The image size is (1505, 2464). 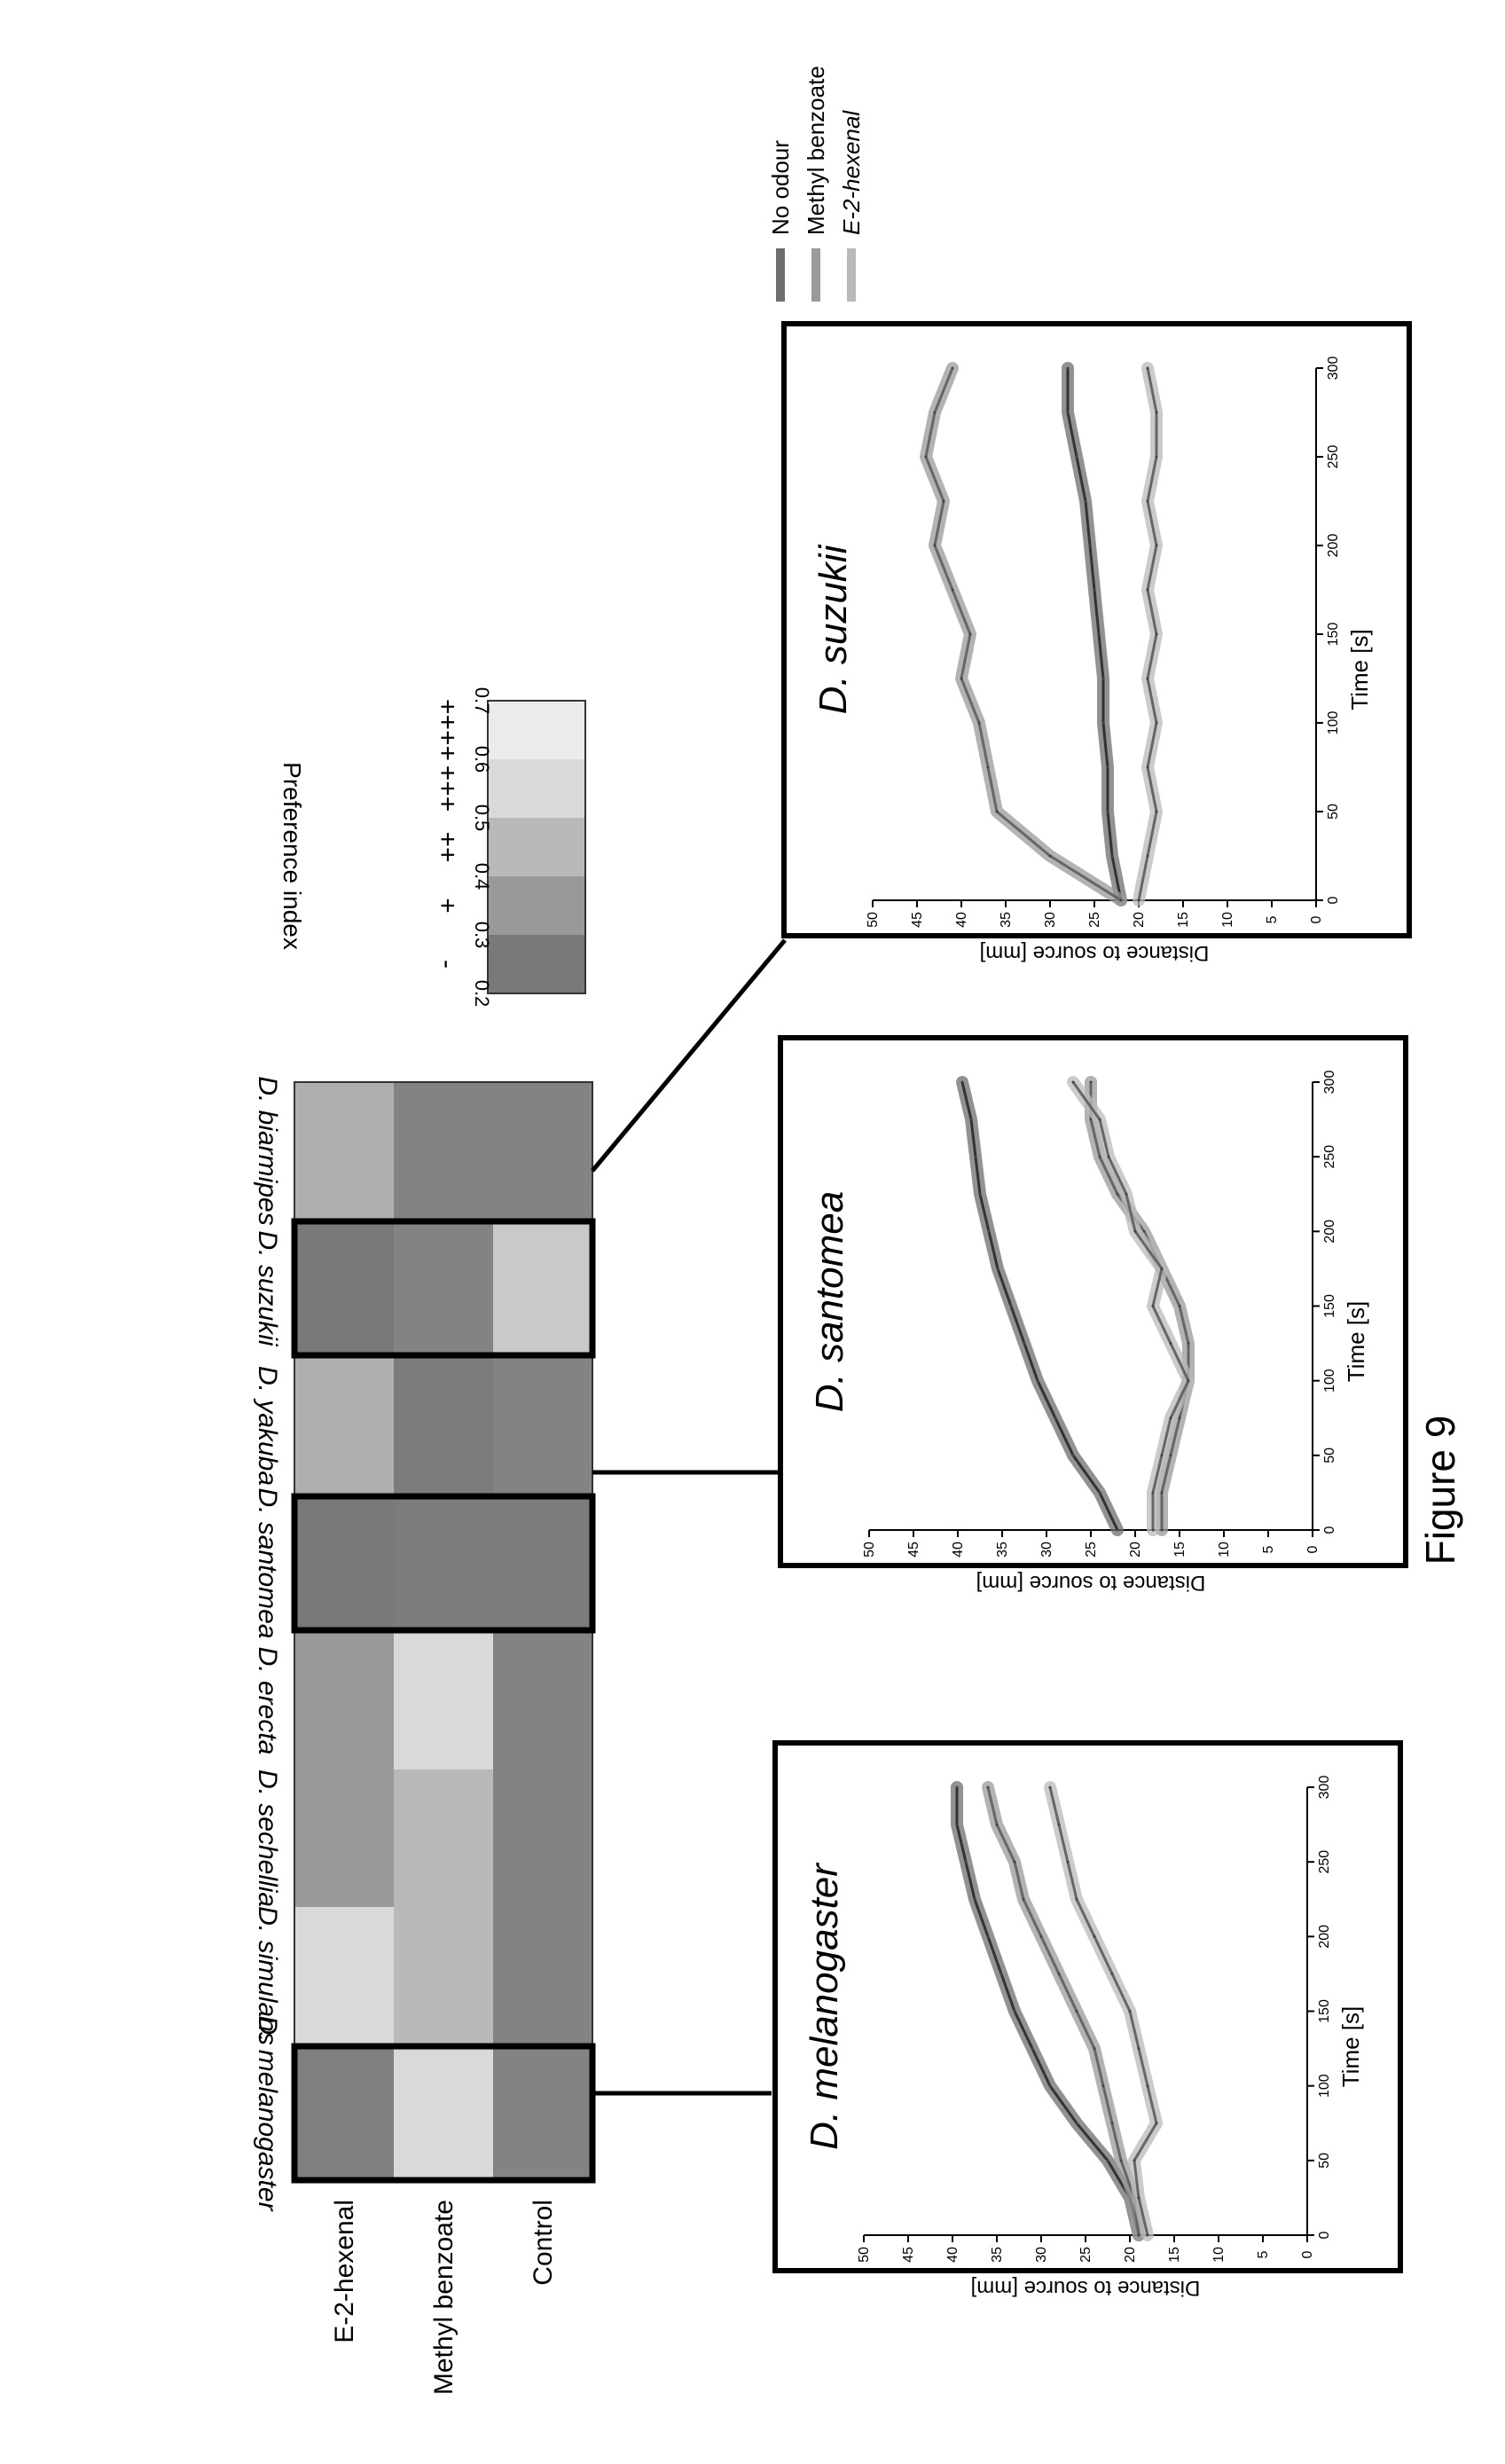 What do you see at coordinates (689, 1055) in the screenshot?
I see `connector-suzukii` at bounding box center [689, 1055].